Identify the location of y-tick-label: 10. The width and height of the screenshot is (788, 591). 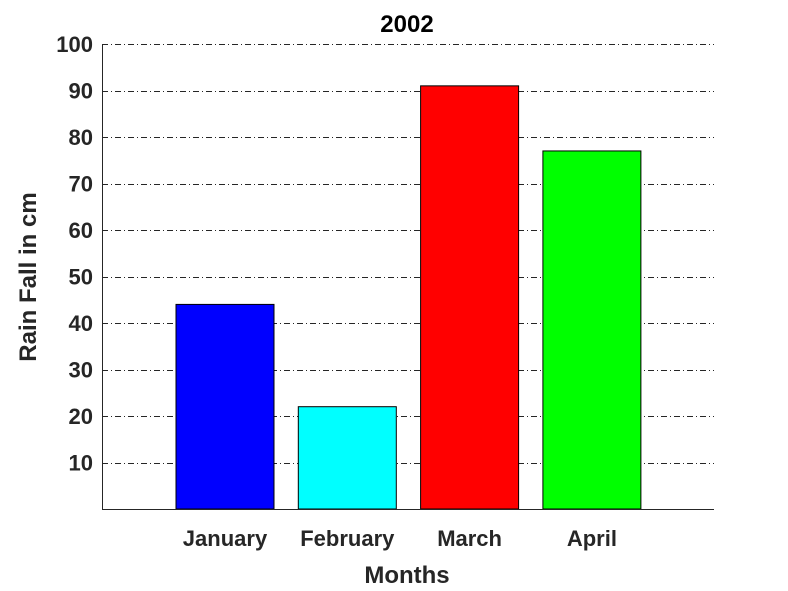
(81, 463).